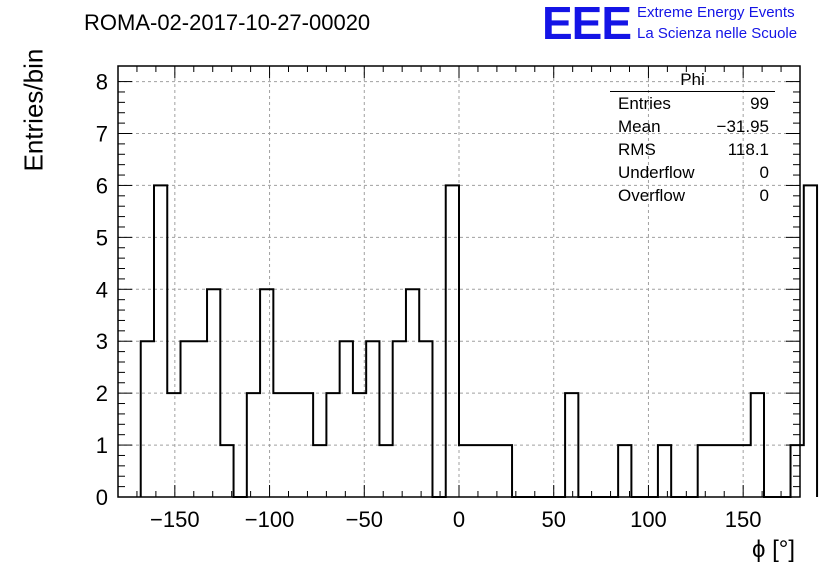 This screenshot has width=836, height=572. I want to click on y-tick-label: 7, so click(102, 134).